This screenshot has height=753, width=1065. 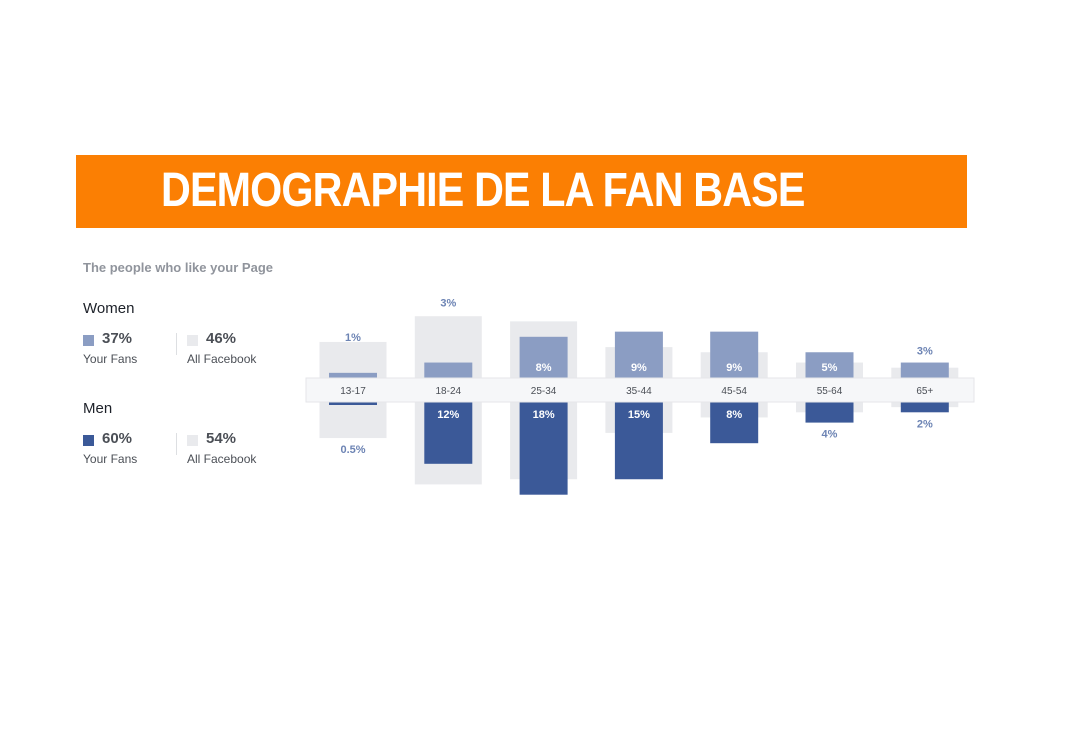 I want to click on women-fans-swatch, so click(x=88, y=340).